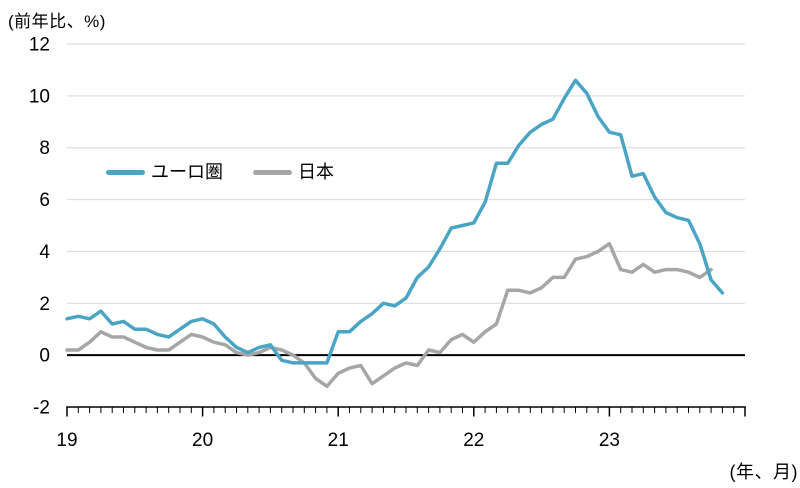 This screenshot has height=488, width=800. I want to click on y-axis-tick-label: 2, so click(44, 304).